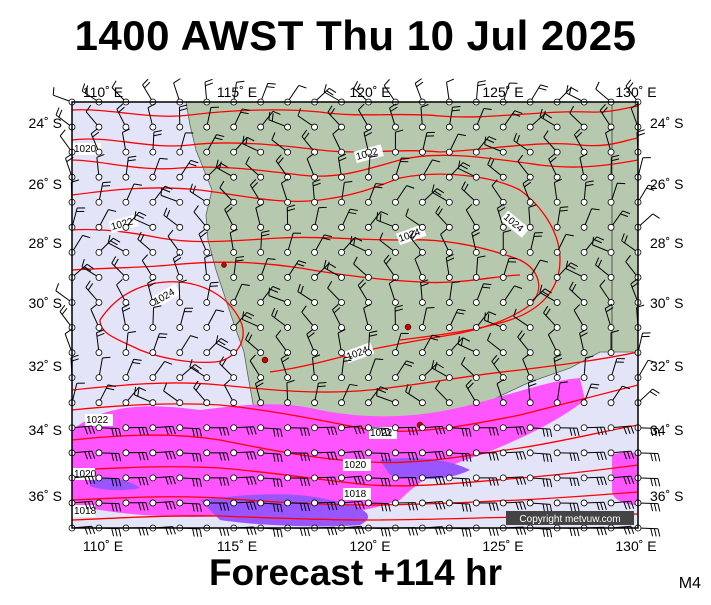 The height and width of the screenshot is (605, 711). Describe the element at coordinates (355, 36) in the screenshot. I see `map-title: 1400 AWST Thu 10 Jul 2025` at that location.